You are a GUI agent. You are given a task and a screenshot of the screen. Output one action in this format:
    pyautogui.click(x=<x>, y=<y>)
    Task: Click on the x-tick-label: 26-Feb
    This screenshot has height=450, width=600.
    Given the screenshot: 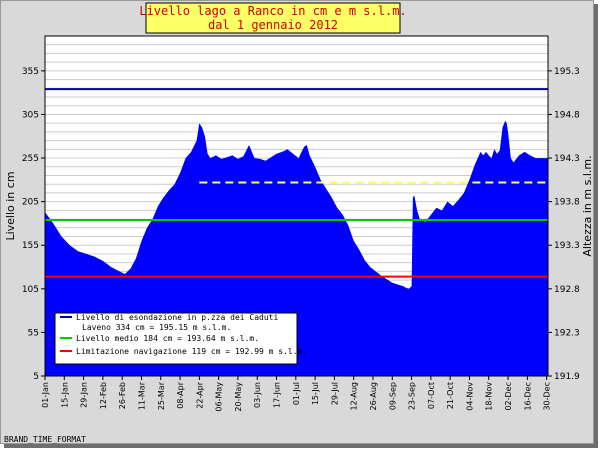 What is the action you would take?
    pyautogui.click(x=122, y=395)
    